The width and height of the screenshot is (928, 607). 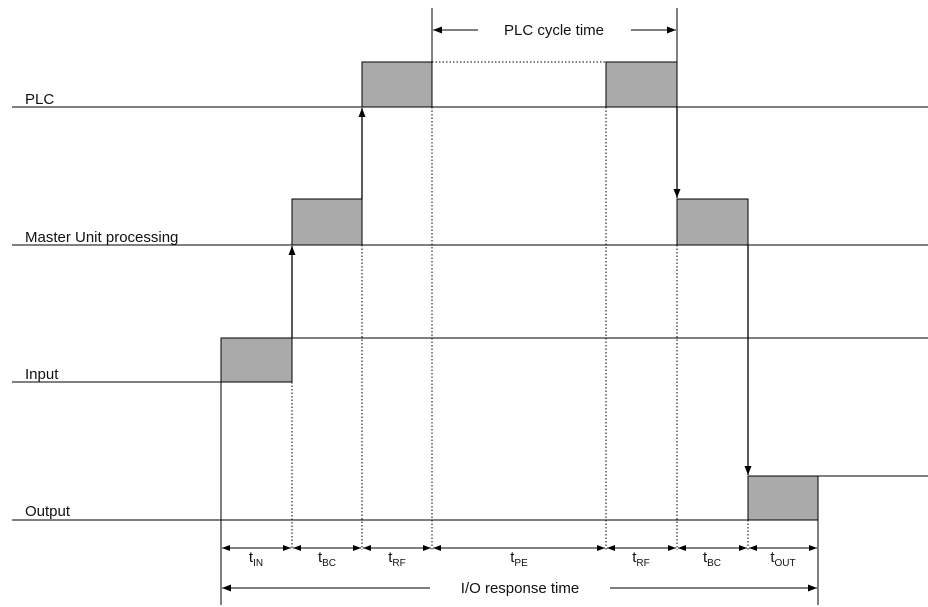 What do you see at coordinates (554, 30) in the screenshot?
I see `plc-cycle-time-label: PLC cycle time` at bounding box center [554, 30].